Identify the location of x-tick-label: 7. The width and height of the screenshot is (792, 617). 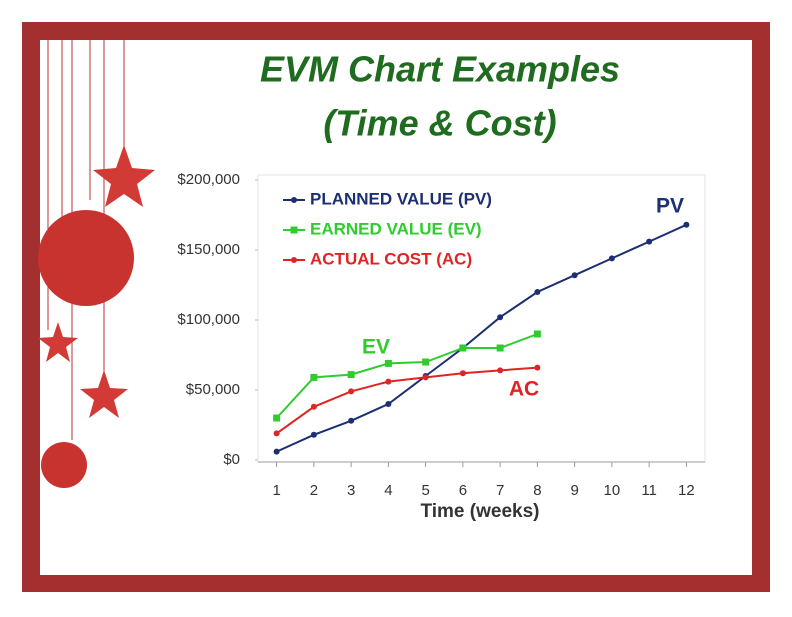
(500, 490).